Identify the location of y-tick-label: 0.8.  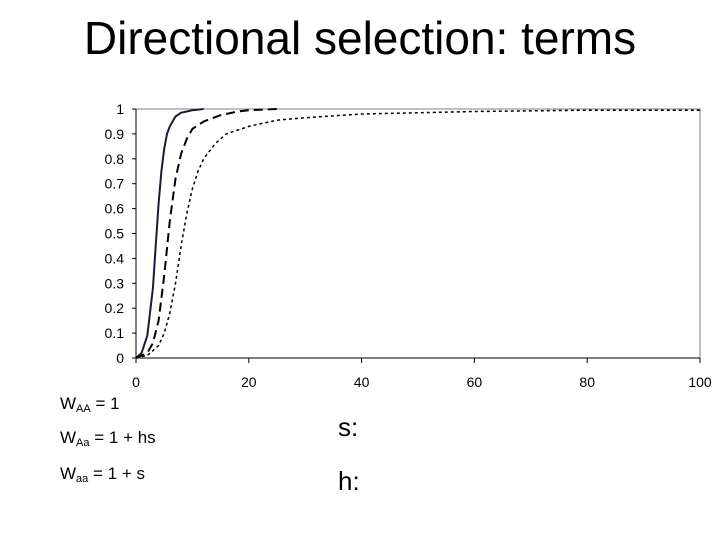
(115, 159).